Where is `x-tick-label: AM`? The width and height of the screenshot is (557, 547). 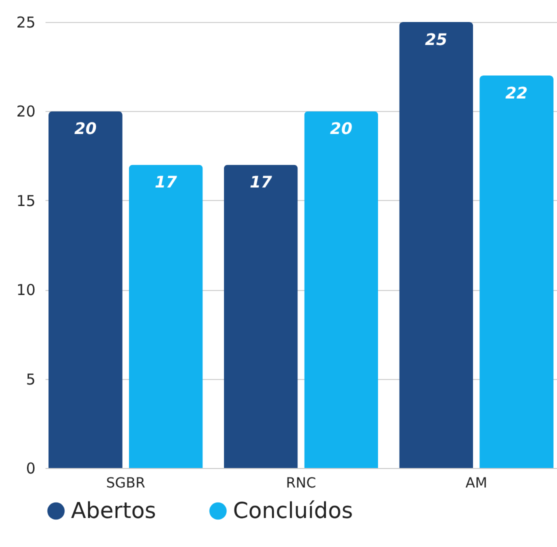
x-tick-label: AM is located at coordinates (477, 484).